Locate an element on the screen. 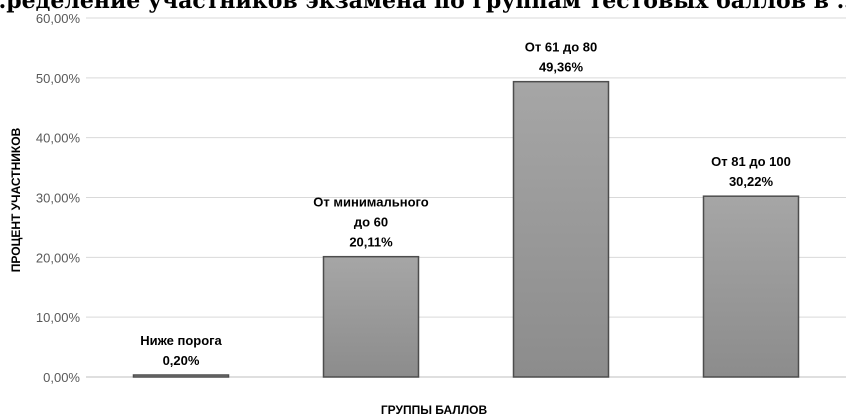 The width and height of the screenshot is (846, 417). x-axis-title: ГРУППЫ БАЛЛОВ is located at coordinates (434, 410).